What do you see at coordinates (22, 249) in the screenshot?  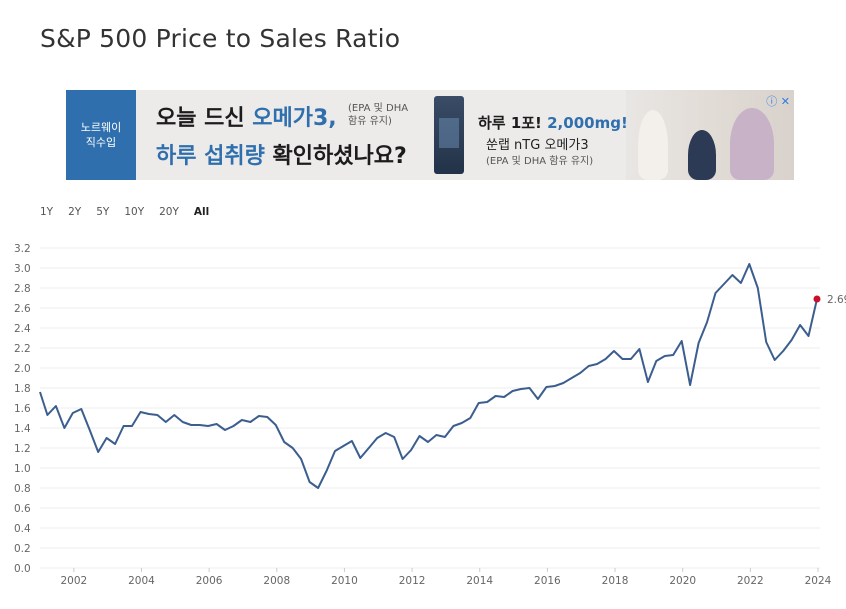 I see `y-tick-label: 3.2` at bounding box center [22, 249].